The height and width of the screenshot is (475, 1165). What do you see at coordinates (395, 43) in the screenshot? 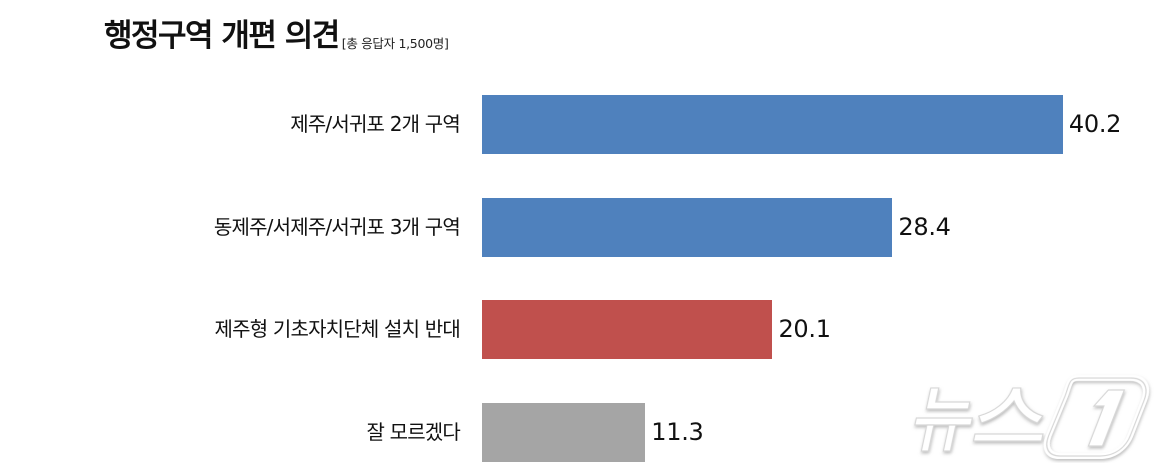
I see `chart-subtitle: [총 응답자 1,500명]` at bounding box center [395, 43].